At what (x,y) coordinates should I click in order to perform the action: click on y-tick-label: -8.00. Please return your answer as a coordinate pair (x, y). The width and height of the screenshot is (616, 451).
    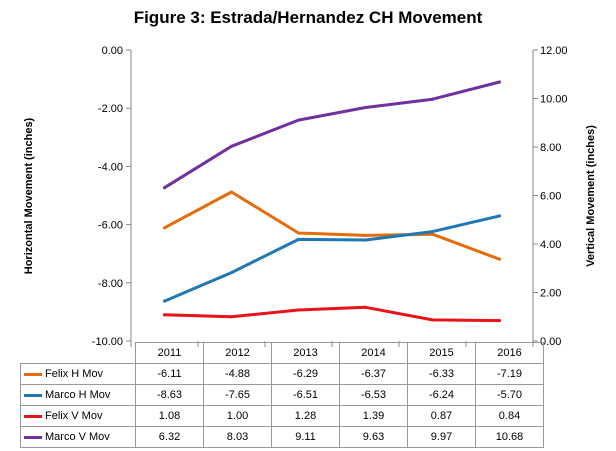
    Looking at the image, I should click on (110, 284).